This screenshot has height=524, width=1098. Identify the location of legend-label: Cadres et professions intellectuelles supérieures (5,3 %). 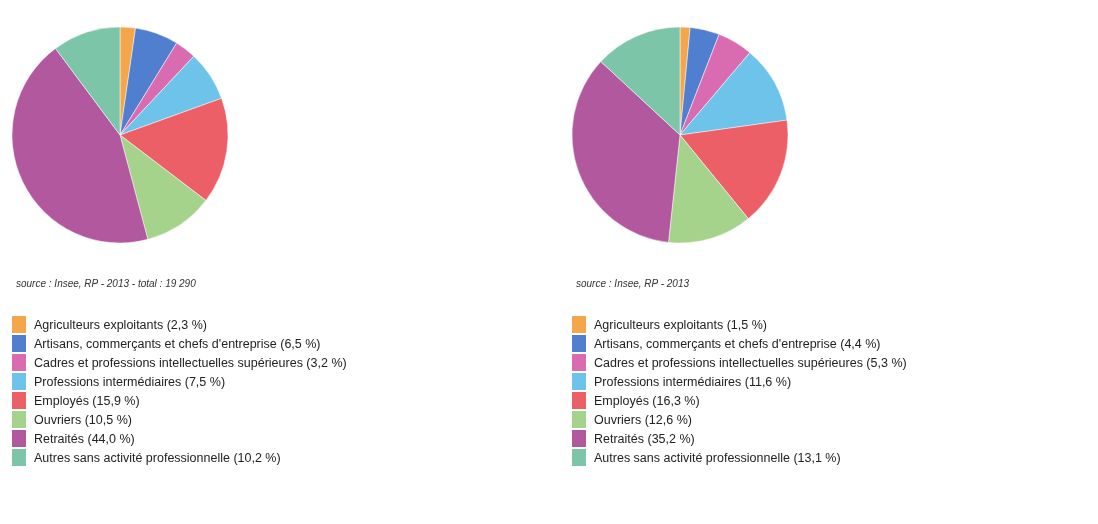
(750, 363).